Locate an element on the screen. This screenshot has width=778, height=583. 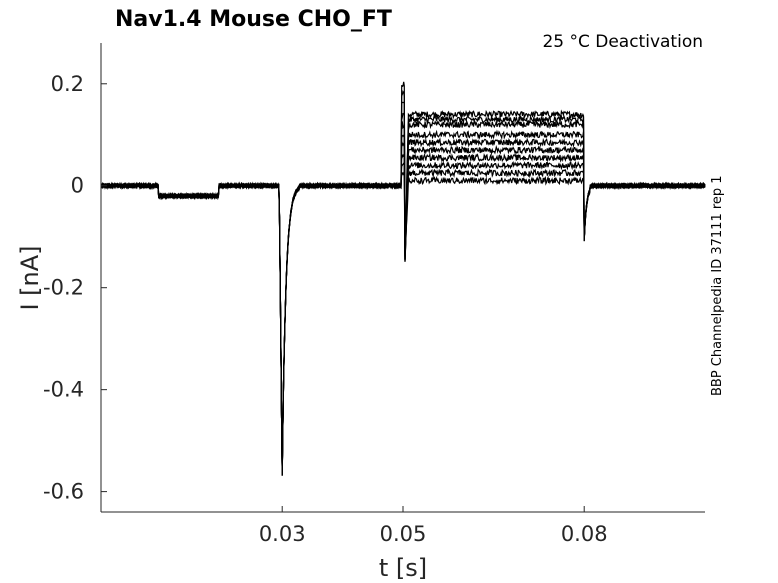
y-tick-label: -0.6 is located at coordinates (63, 492).